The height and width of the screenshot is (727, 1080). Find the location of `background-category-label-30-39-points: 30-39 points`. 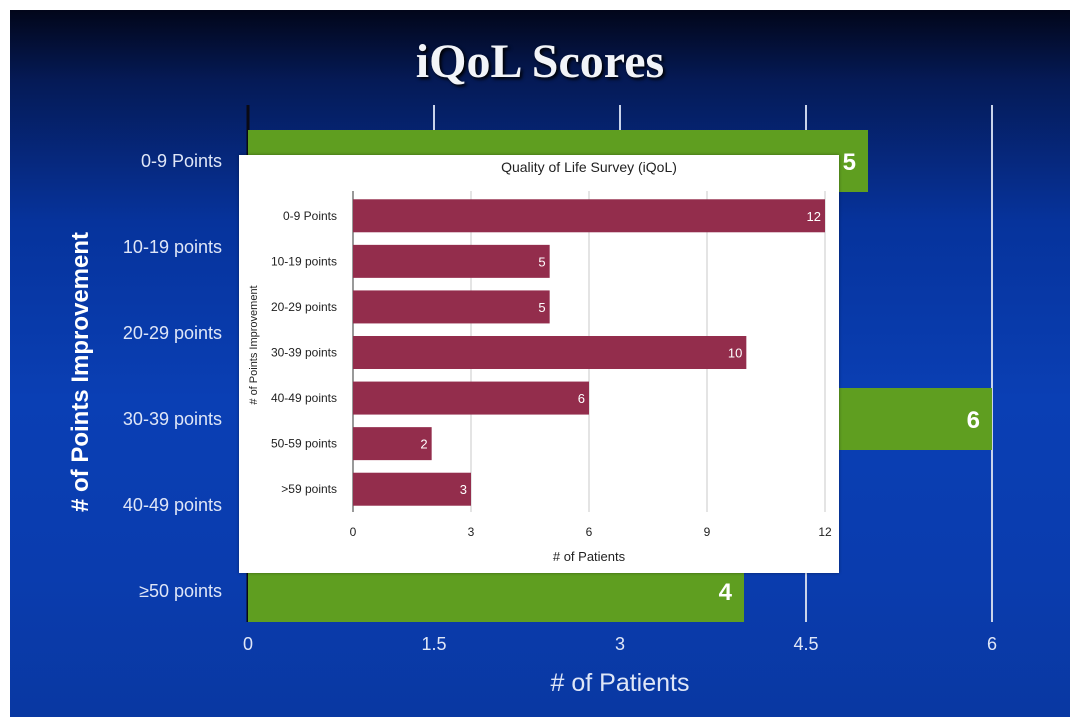

background-category-label-30-39-points: 30-39 points is located at coordinates (172, 419).